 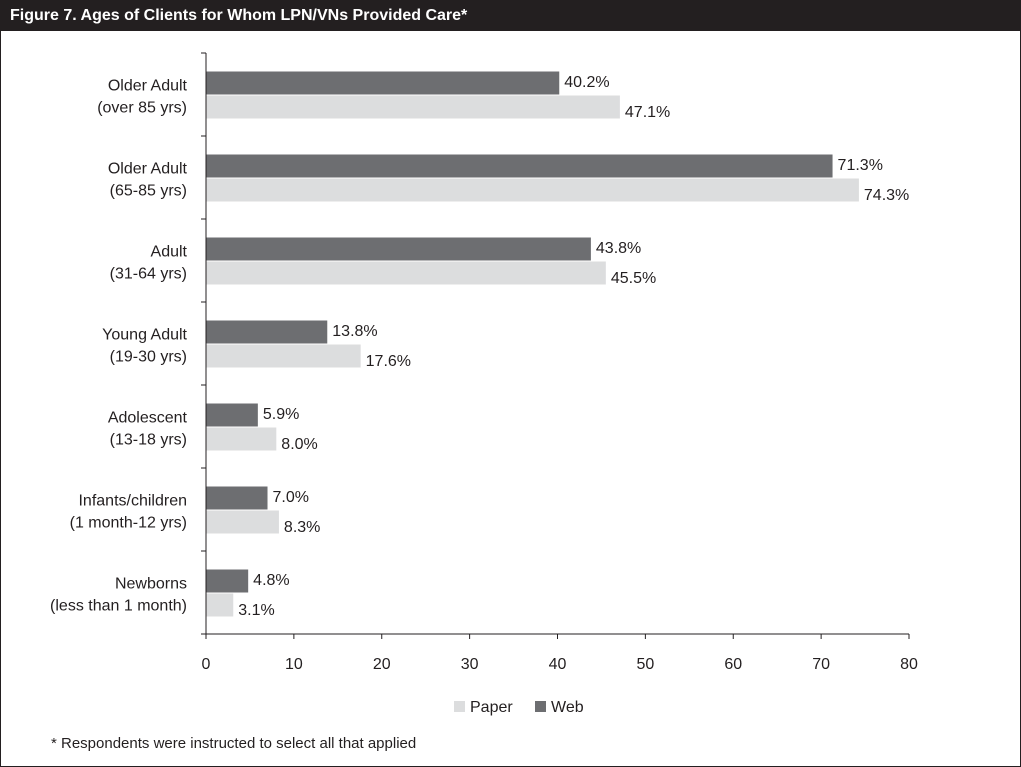 I want to click on data-label-web: 40.2%, so click(x=586, y=82).